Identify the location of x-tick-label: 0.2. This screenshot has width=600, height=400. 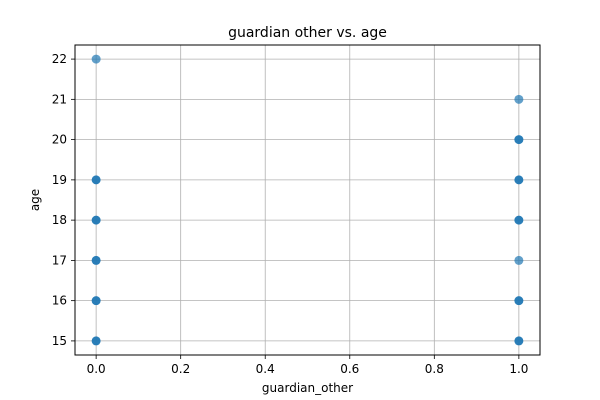
(180, 369).